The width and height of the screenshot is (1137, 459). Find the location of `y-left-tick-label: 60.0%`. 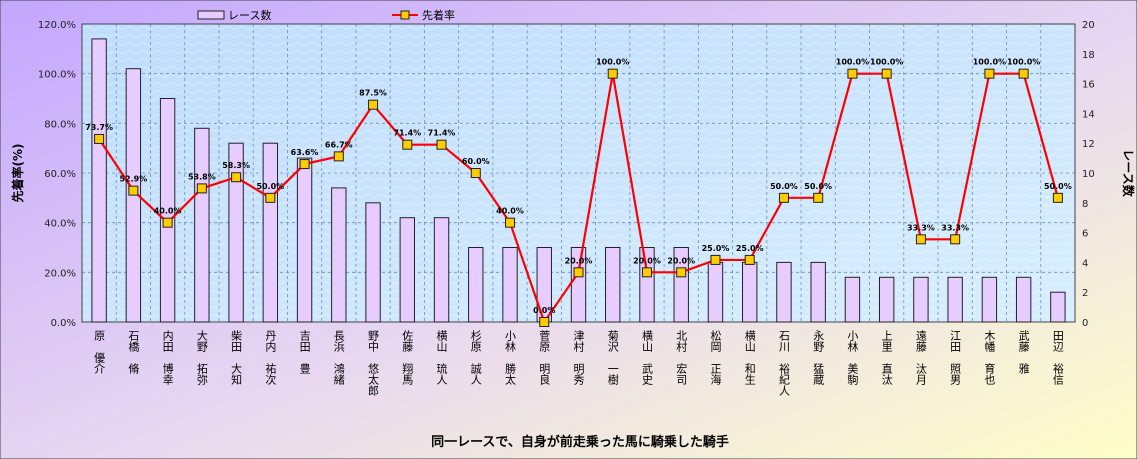

y-left-tick-label: 60.0% is located at coordinates (60, 174).